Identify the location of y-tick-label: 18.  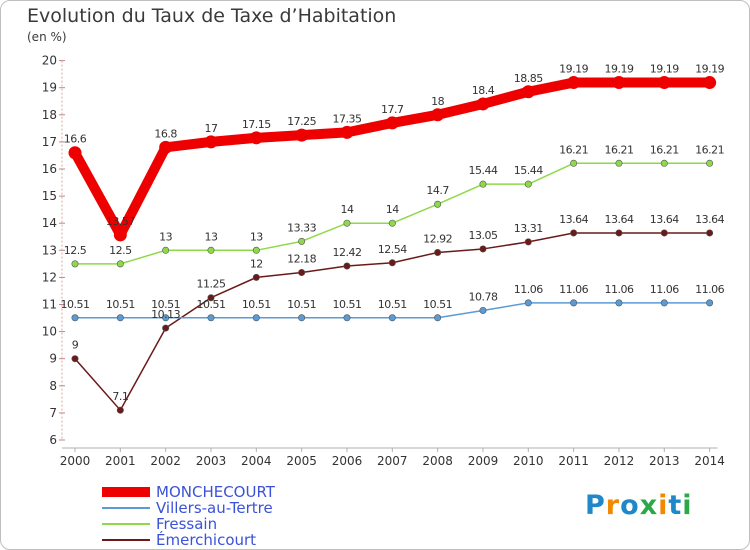
(49, 115).